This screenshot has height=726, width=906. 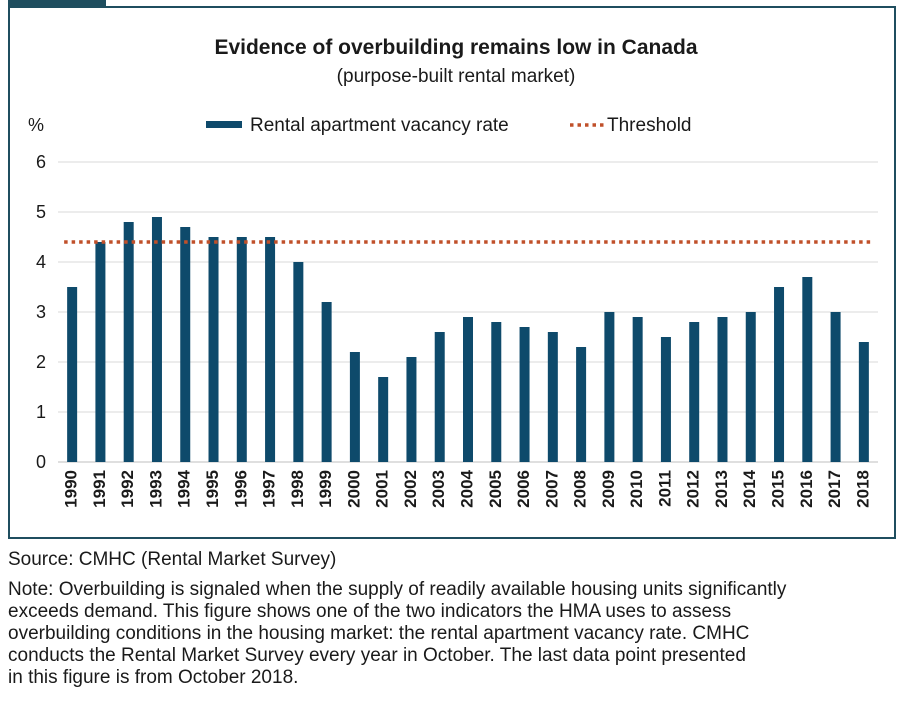 I want to click on bar-2004, so click(x=468, y=389).